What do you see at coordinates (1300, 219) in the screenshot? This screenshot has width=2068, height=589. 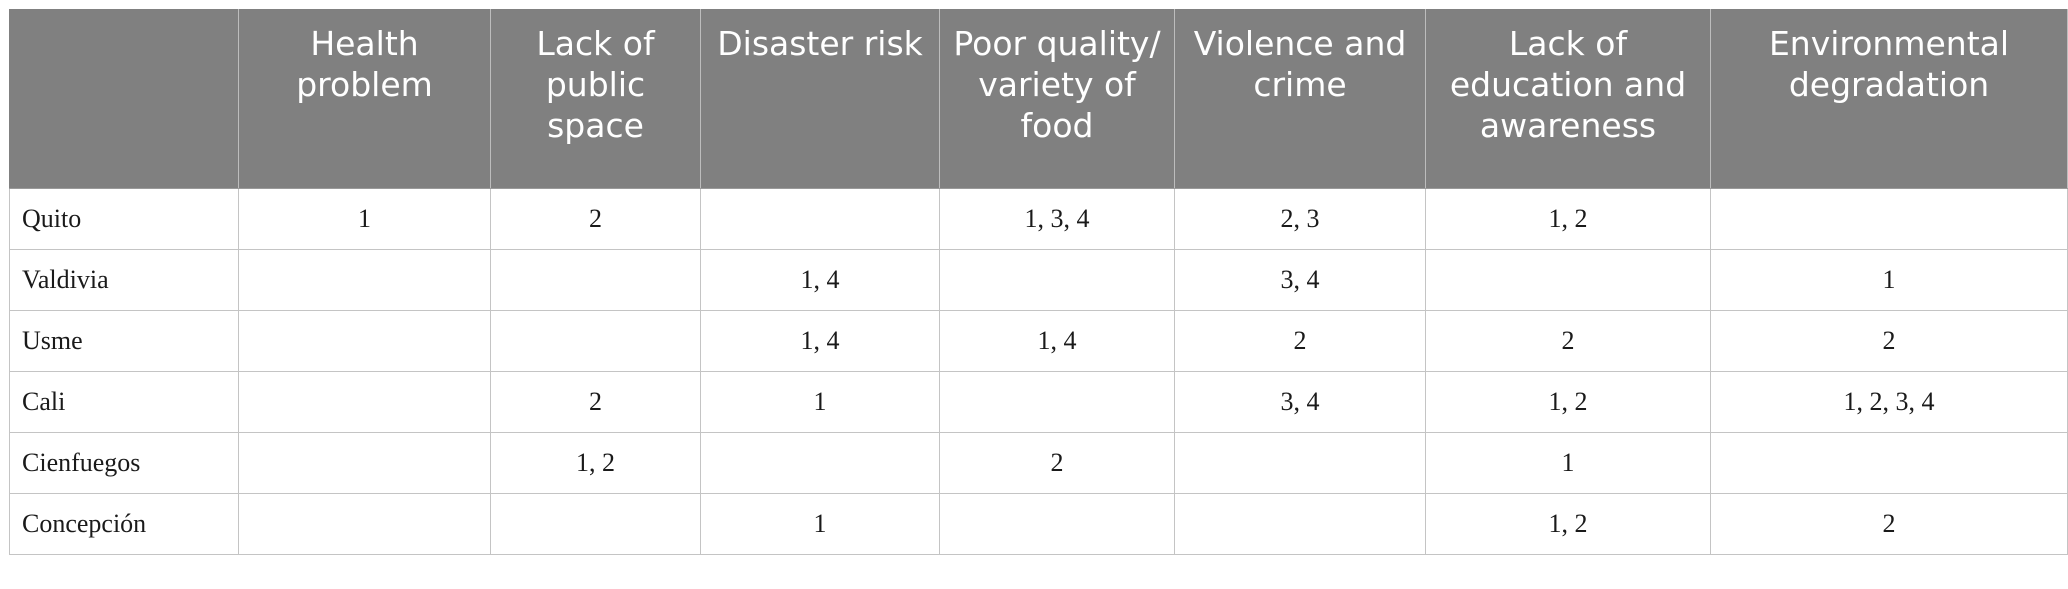 I see `table-cell: 2, 3` at bounding box center [1300, 219].